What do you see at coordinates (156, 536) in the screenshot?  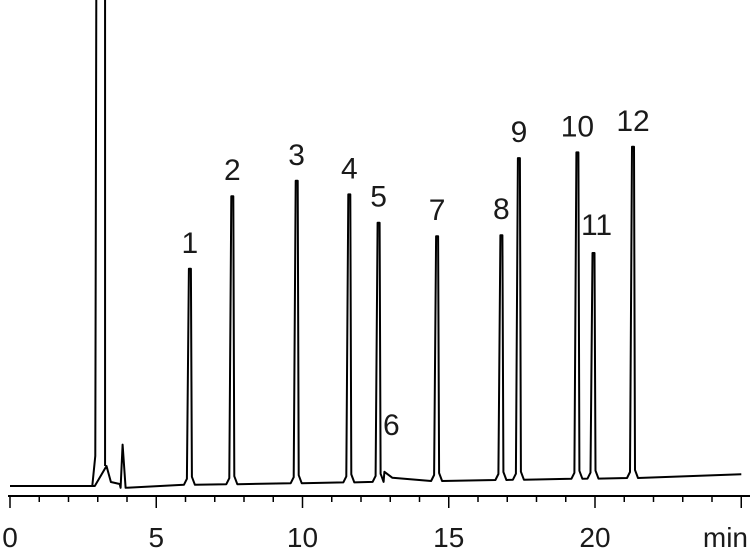 I see `x-tick-label: 5` at bounding box center [156, 536].